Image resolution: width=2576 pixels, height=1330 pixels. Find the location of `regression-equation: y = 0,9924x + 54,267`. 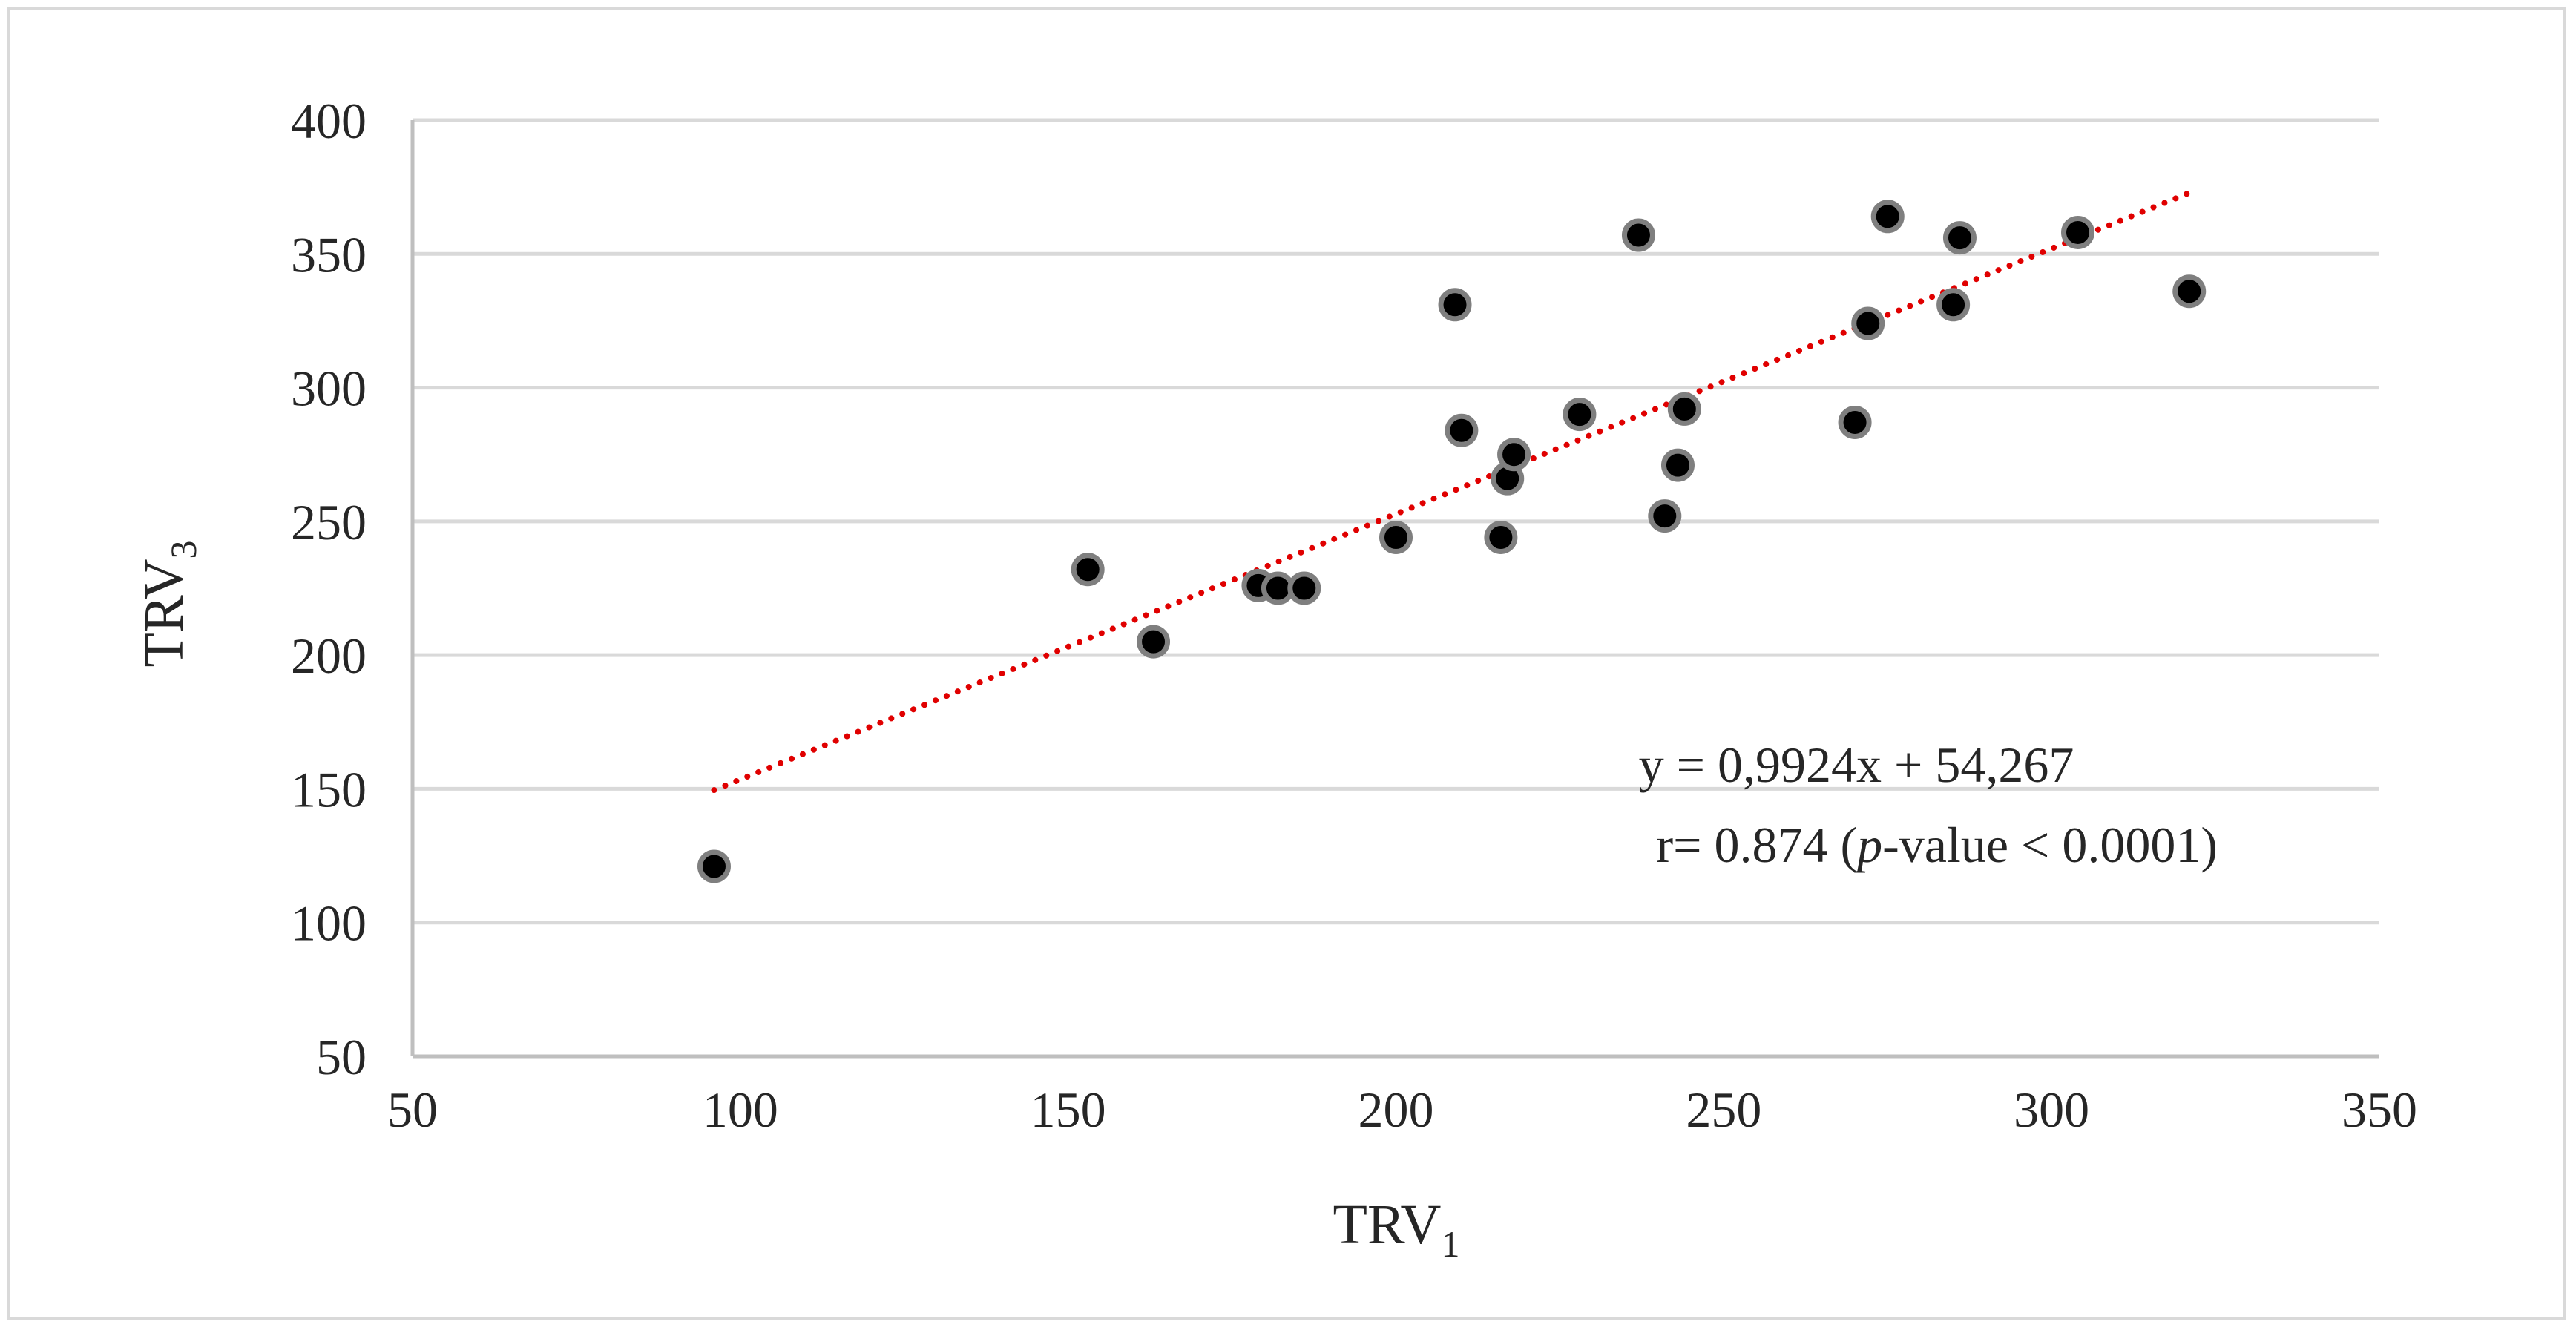

regression-equation: y = 0,9924x + 54,267 is located at coordinates (1856, 765).